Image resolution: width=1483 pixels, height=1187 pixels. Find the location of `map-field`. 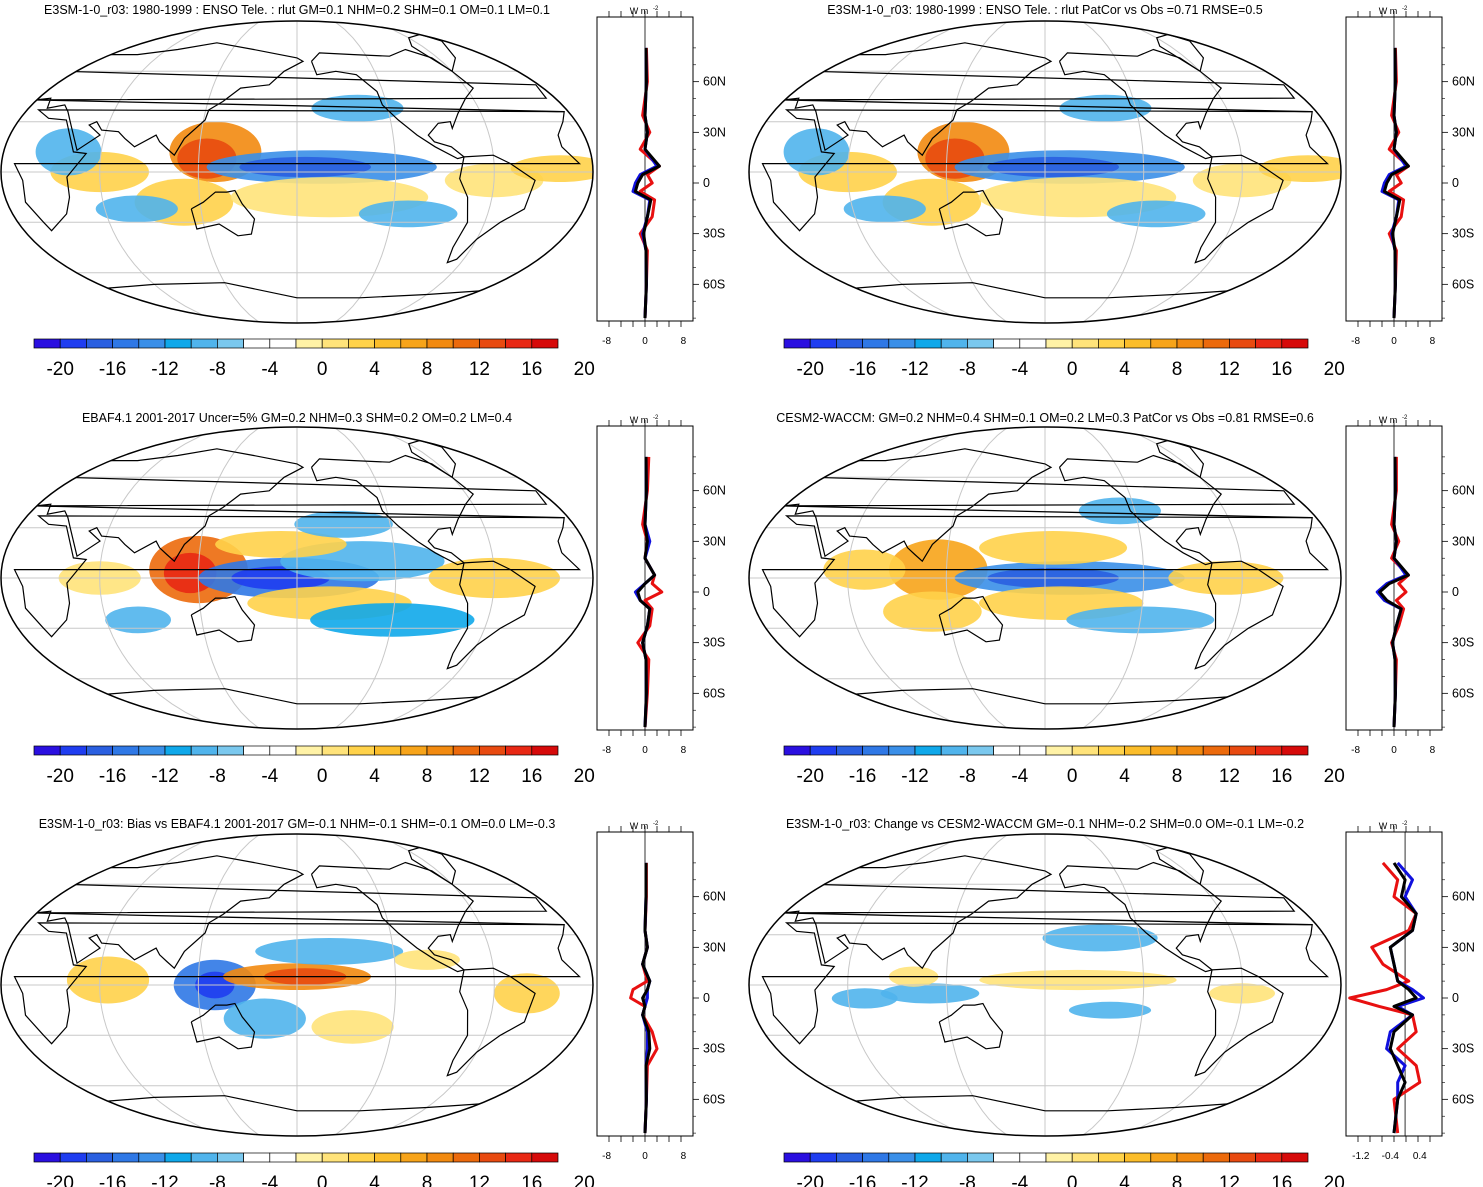

map-field is located at coordinates (297, 985).